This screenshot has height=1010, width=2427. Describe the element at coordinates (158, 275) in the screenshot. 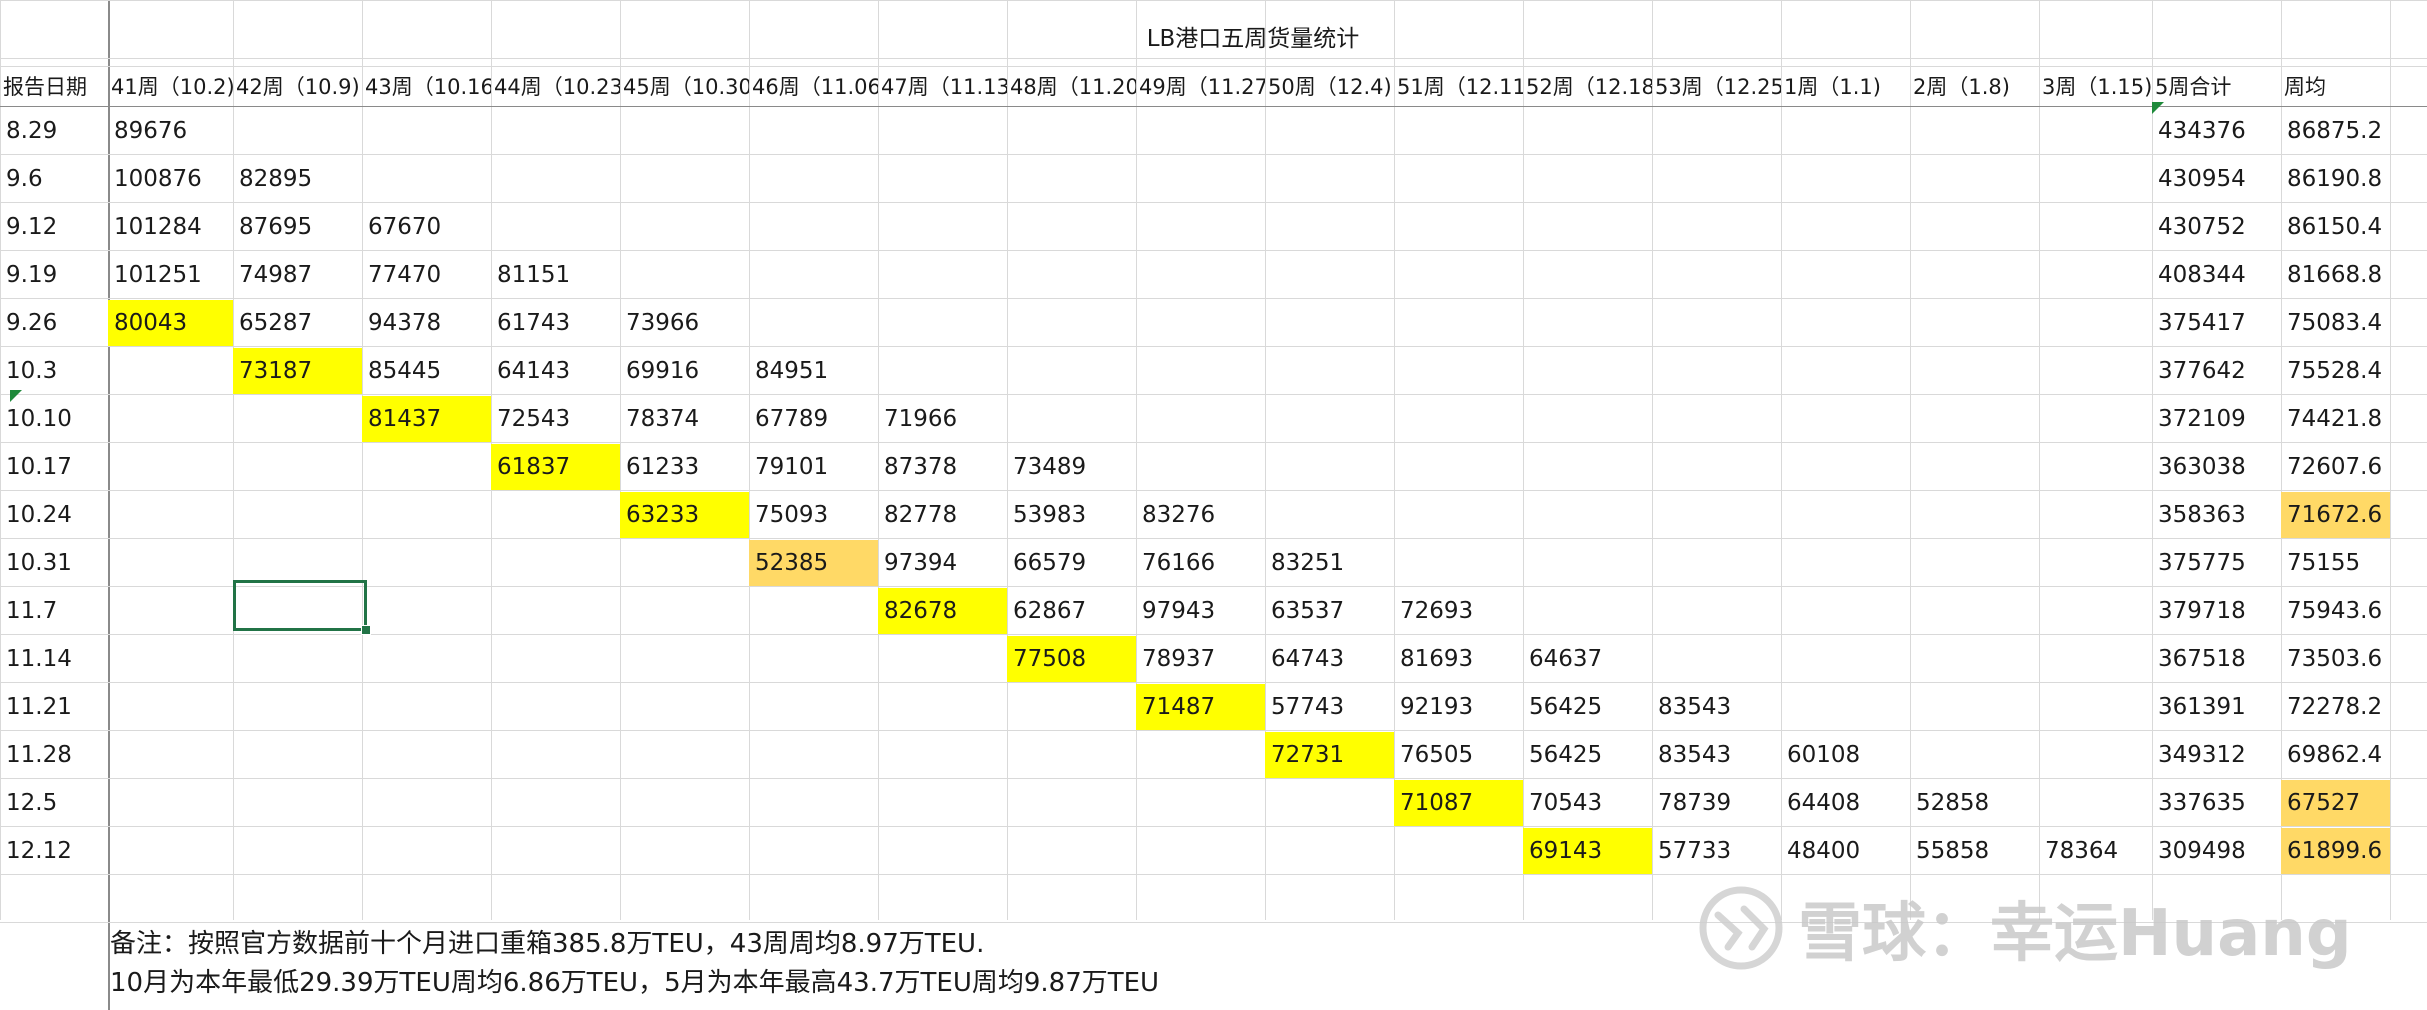

I see `week-value-cell: 101251` at that location.